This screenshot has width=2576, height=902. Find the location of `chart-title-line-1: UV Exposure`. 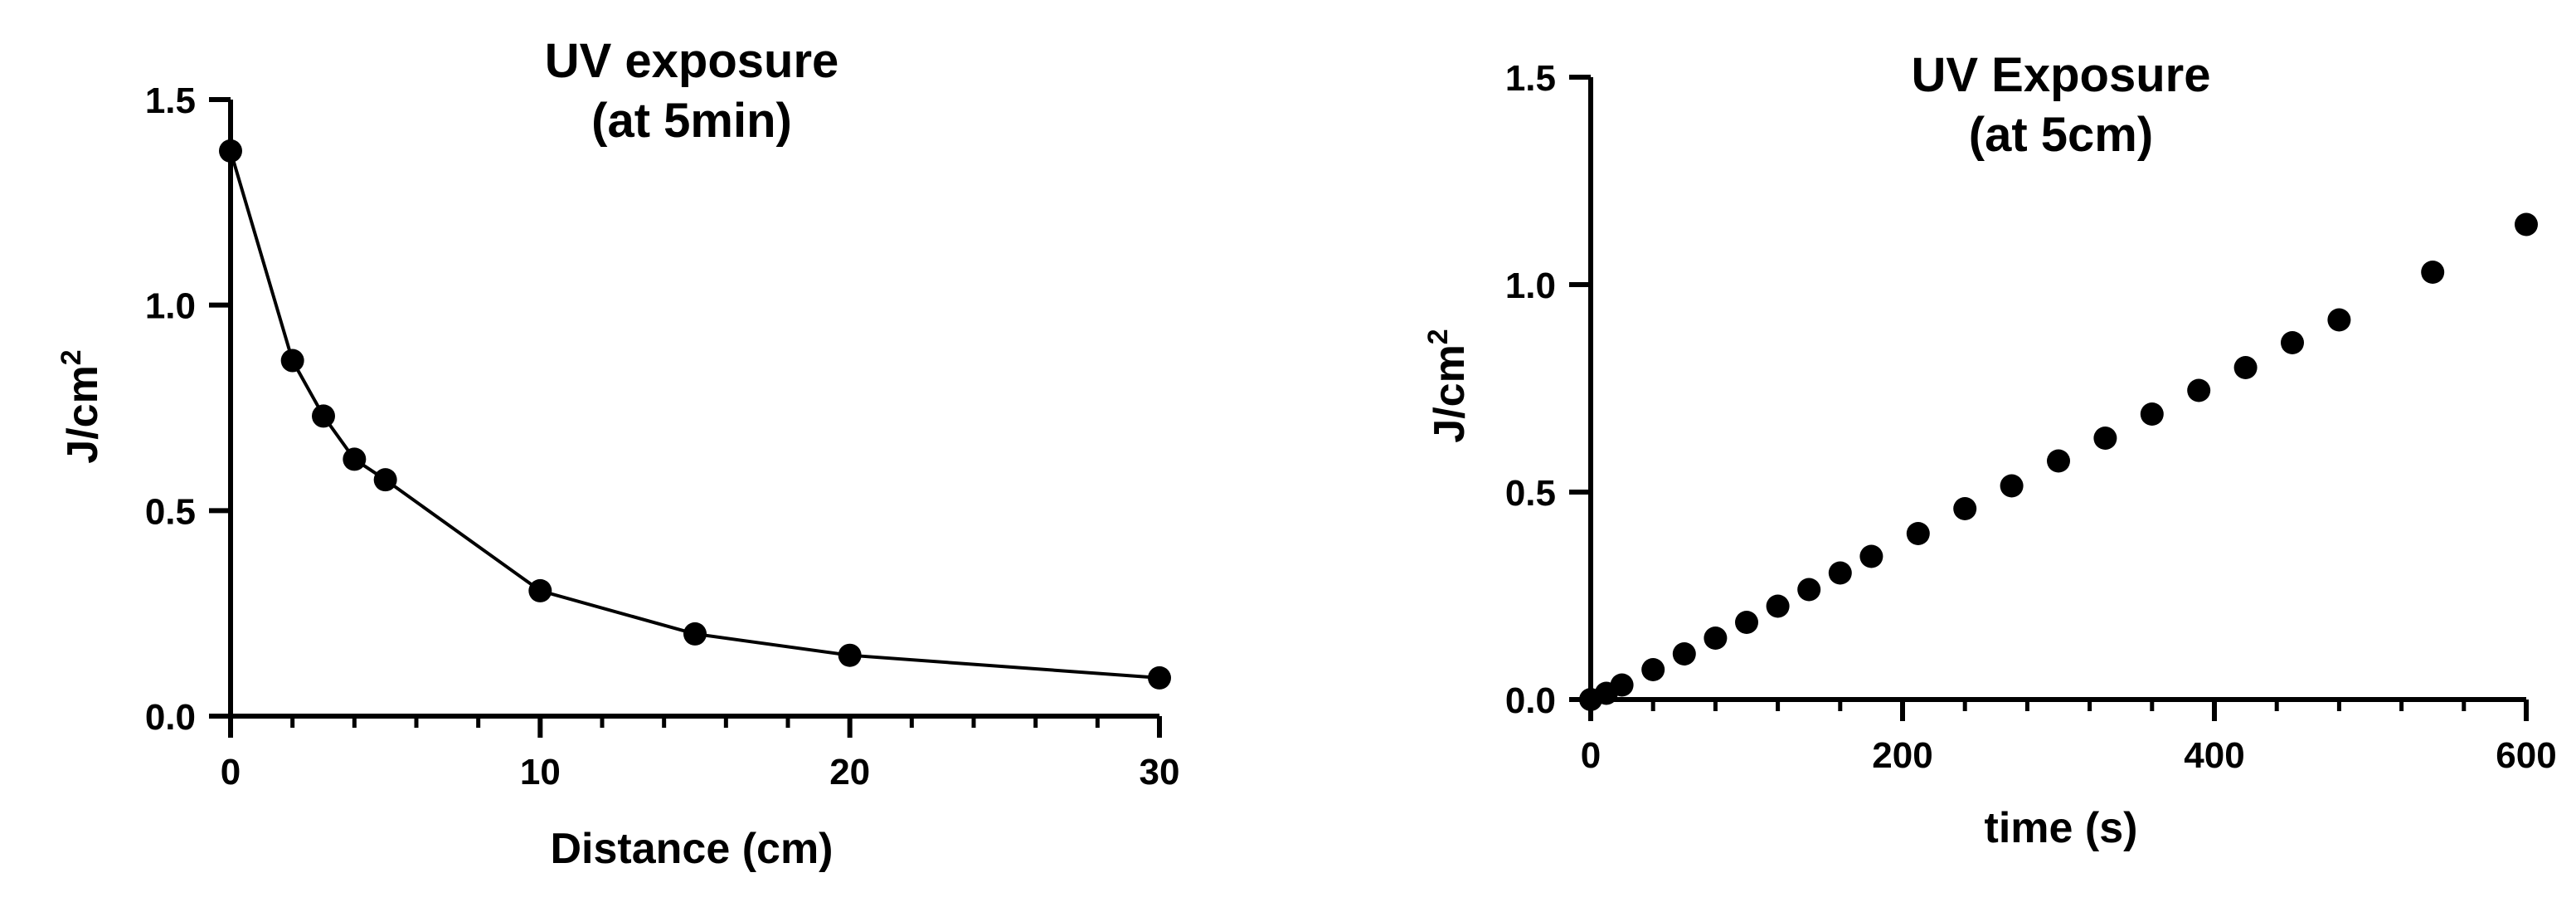

chart-title-line-1: UV Exposure is located at coordinates (2061, 75).